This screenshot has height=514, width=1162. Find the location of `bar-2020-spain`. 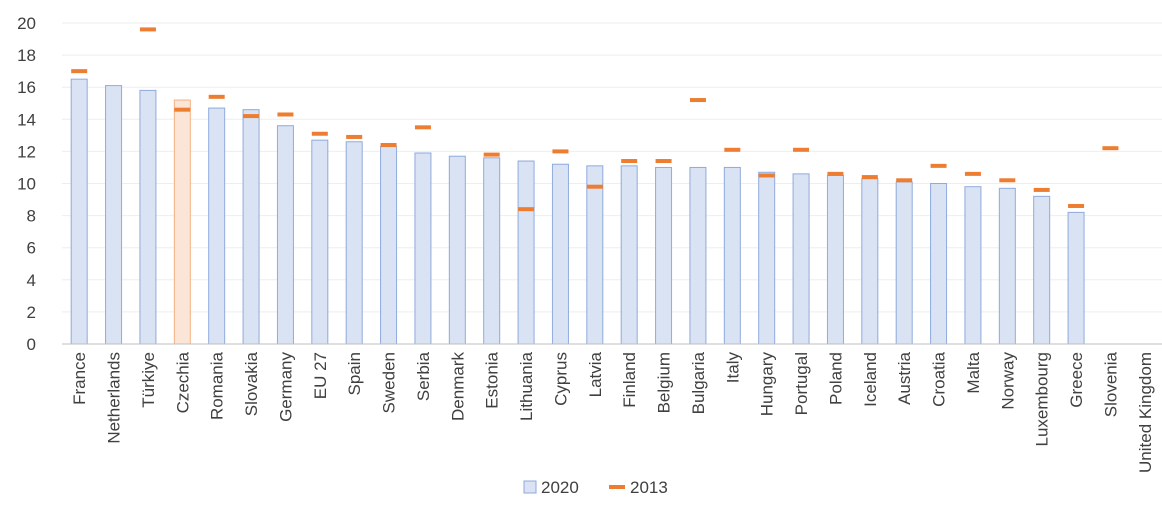

bar-2020-spain is located at coordinates (354, 243).